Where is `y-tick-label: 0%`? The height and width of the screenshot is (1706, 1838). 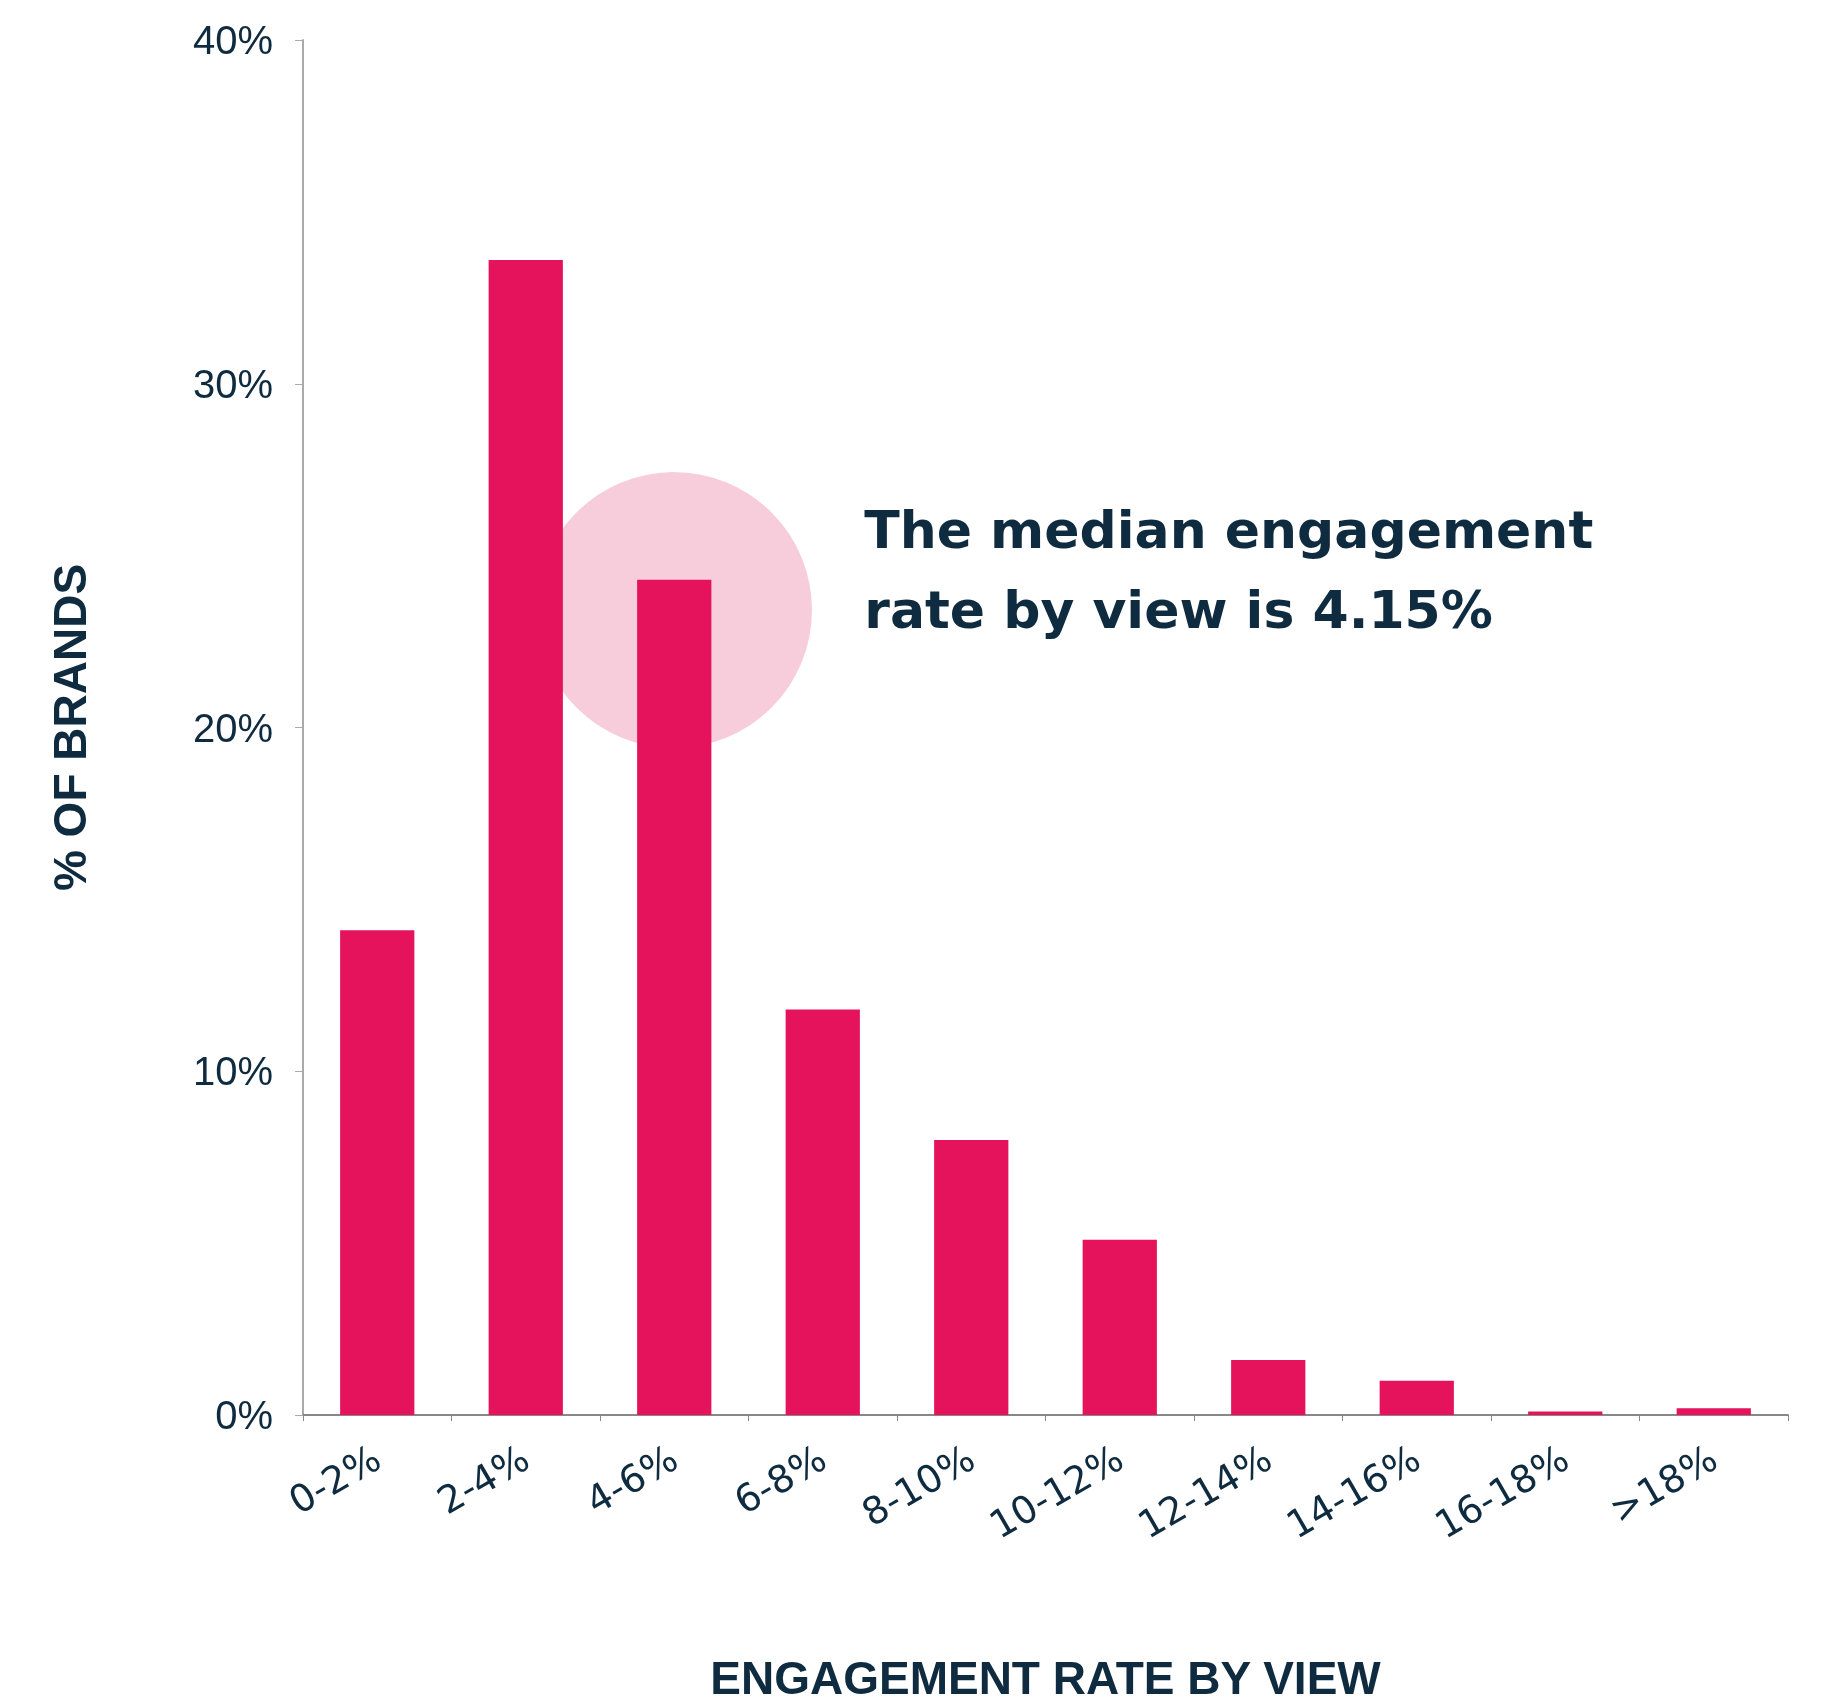
y-tick-label: 0% is located at coordinates (244, 1415).